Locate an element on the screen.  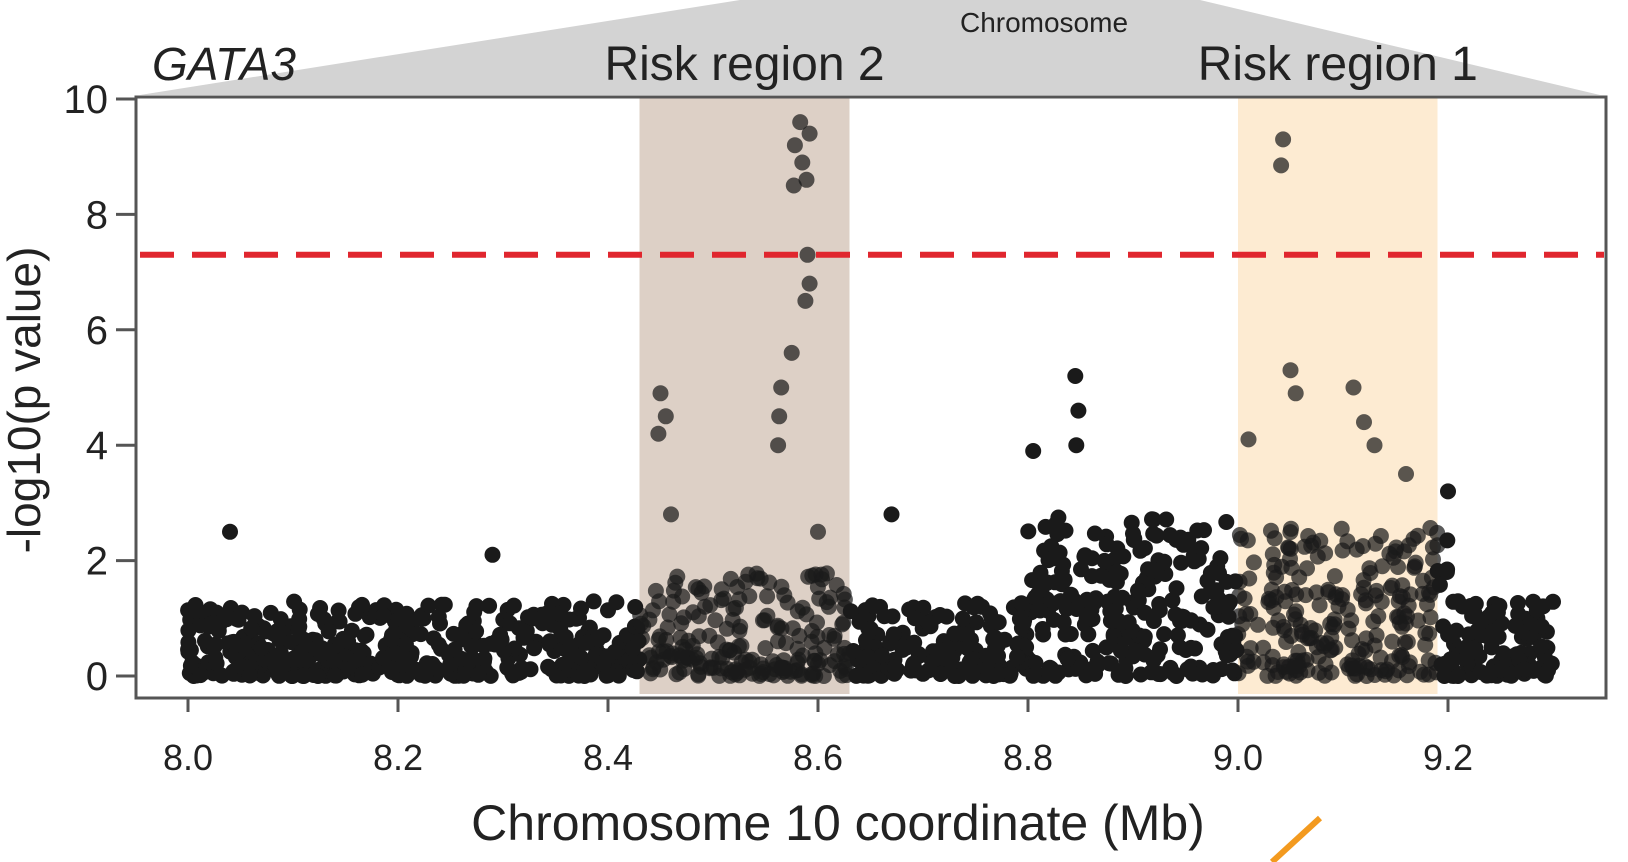
x-tick-label: 9.0 is located at coordinates (1238, 757).